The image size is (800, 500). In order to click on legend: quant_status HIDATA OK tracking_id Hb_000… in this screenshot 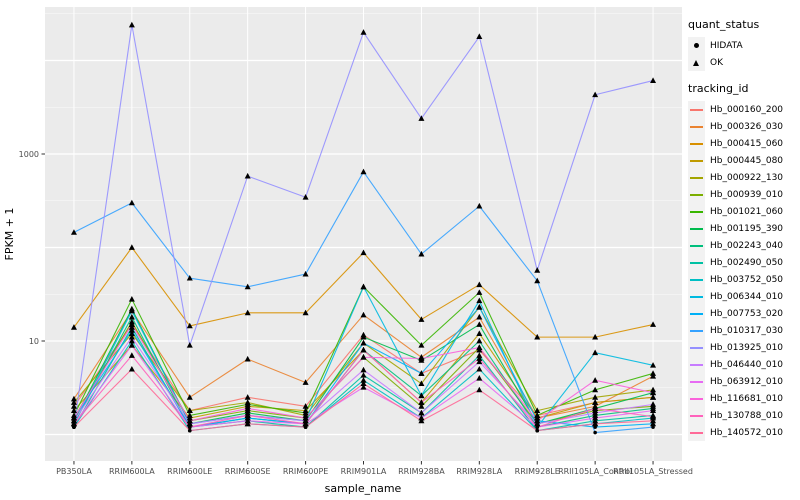, I will do `click(744, 229)`.